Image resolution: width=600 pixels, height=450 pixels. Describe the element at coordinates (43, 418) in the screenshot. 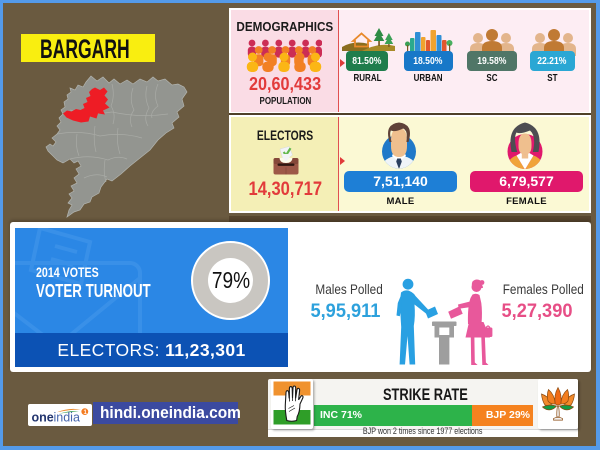

I see `svg-text: one` at that location.